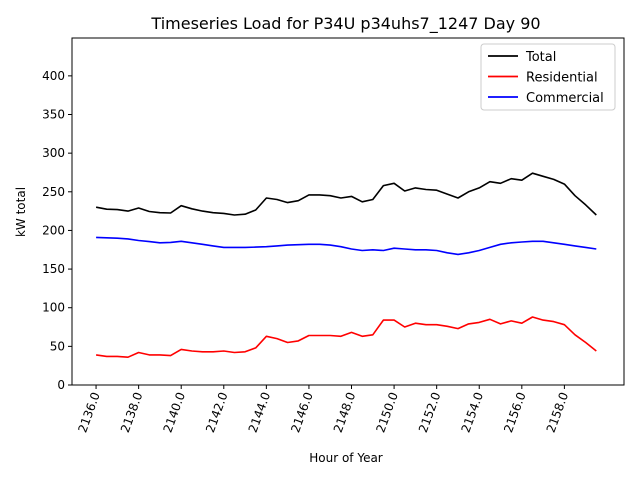 The height and width of the screenshot is (484, 640). I want to click on y-tick-label: 150, so click(53, 269).